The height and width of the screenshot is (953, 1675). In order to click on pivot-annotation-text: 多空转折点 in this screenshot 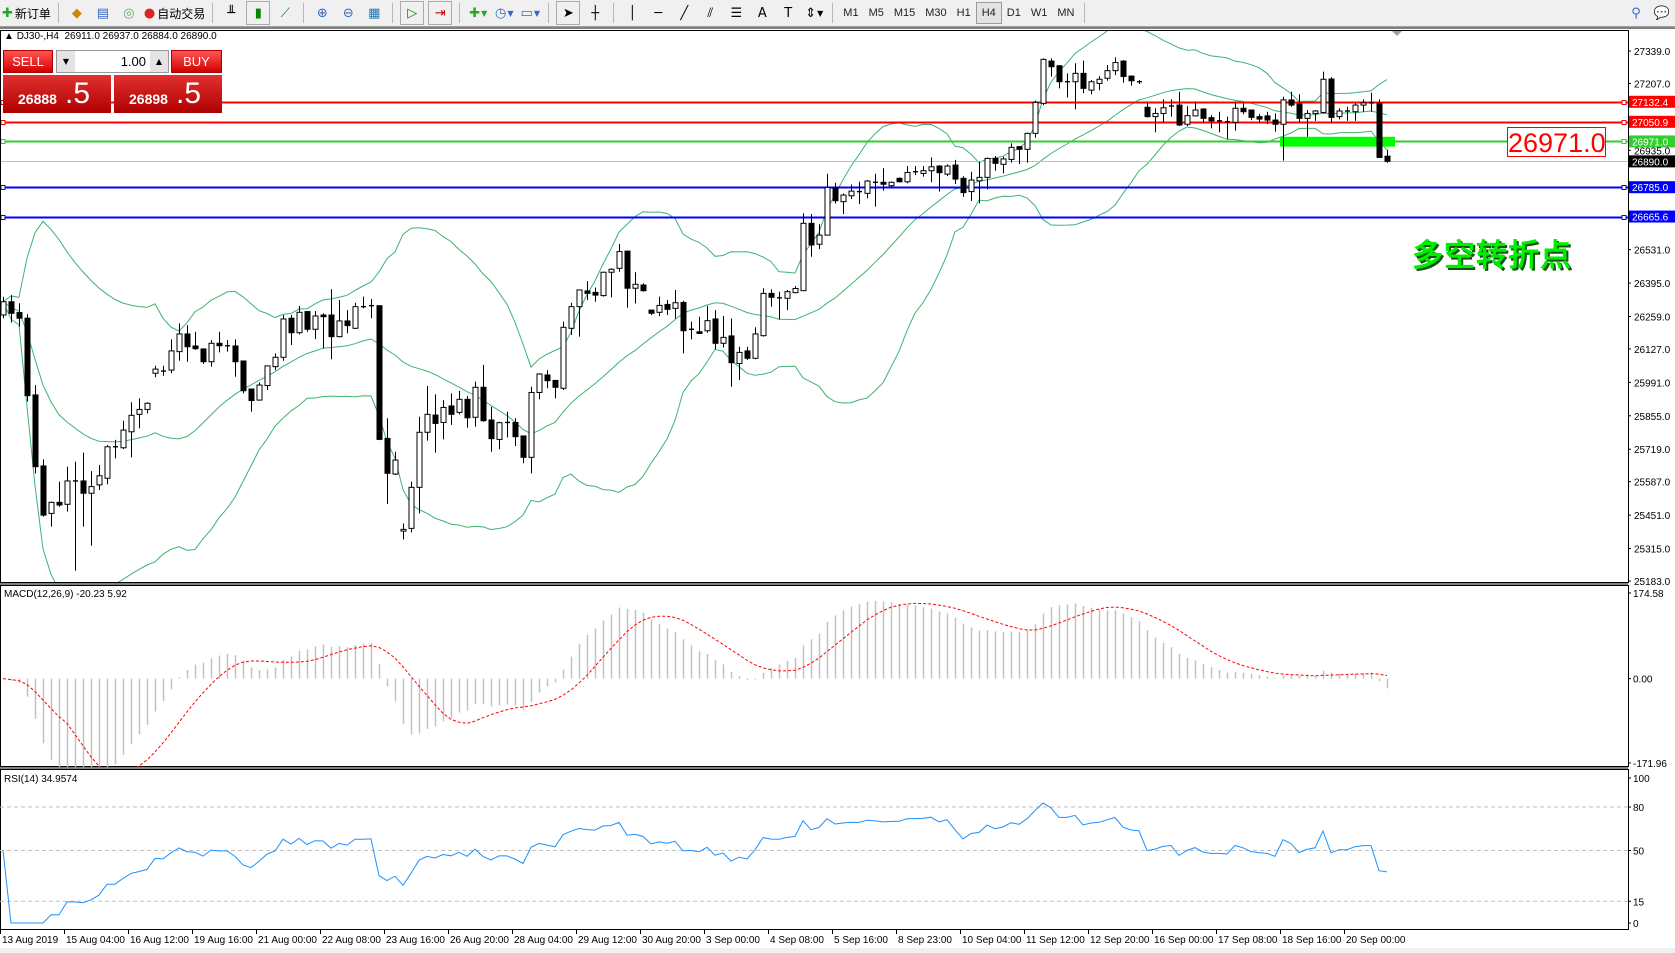, I will do `click(1492, 256)`.